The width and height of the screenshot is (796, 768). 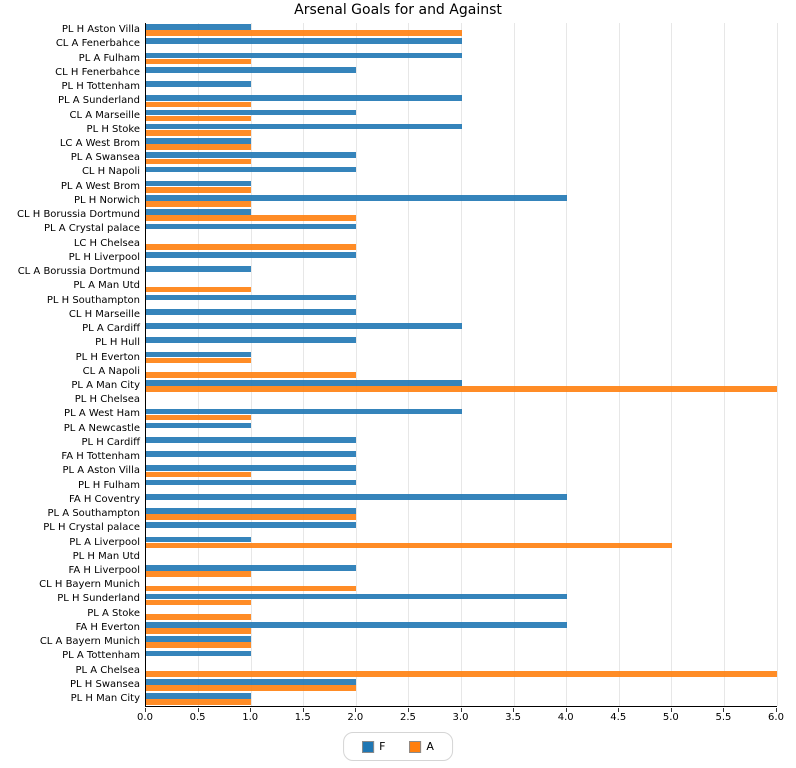 I want to click on category-label: CL H Fenerbahce, so click(x=97, y=72).